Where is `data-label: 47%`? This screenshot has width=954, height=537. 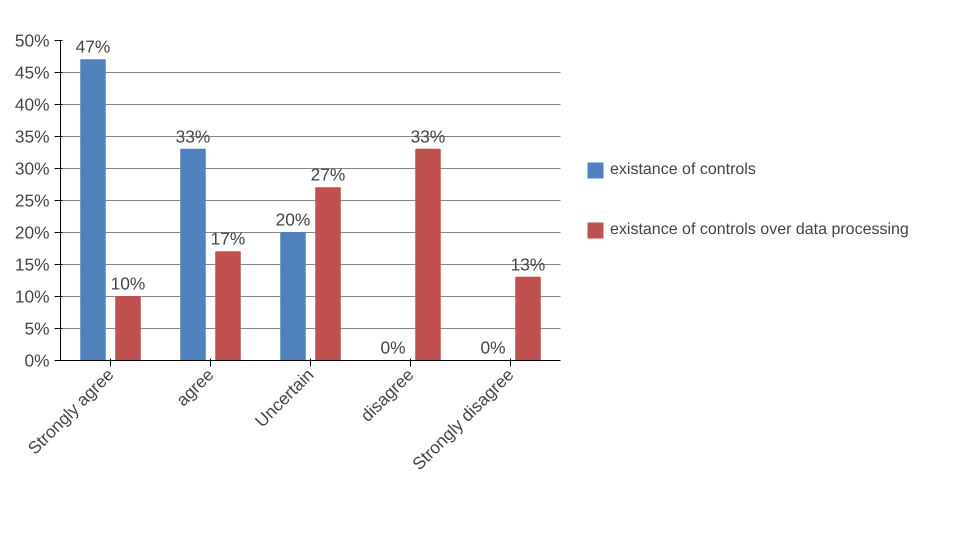
data-label: 47% is located at coordinates (93, 46).